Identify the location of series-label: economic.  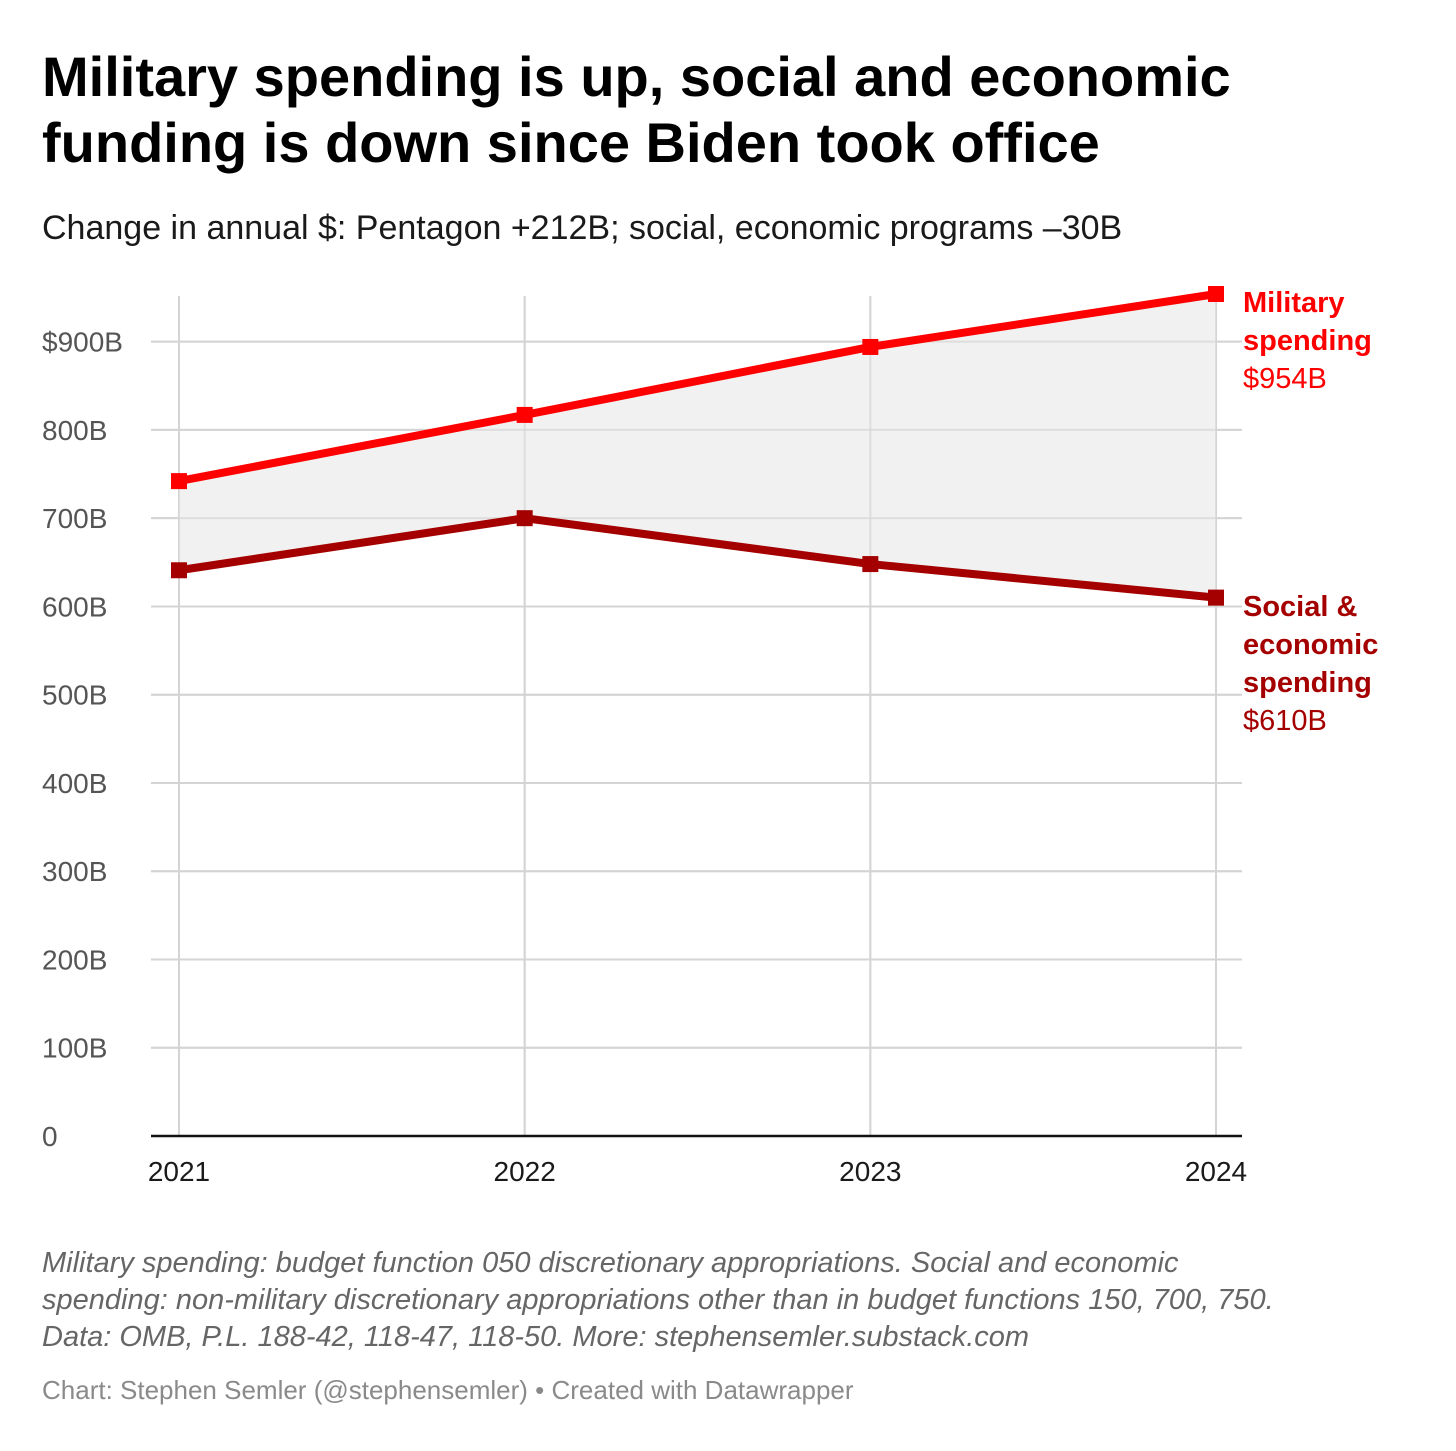
(1310, 645).